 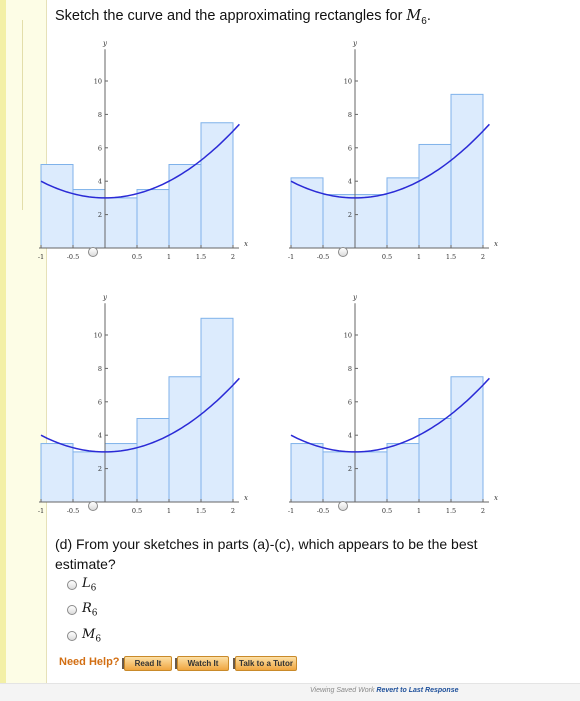 What do you see at coordinates (72, 584) in the screenshot?
I see `choice-L6-radio` at bounding box center [72, 584].